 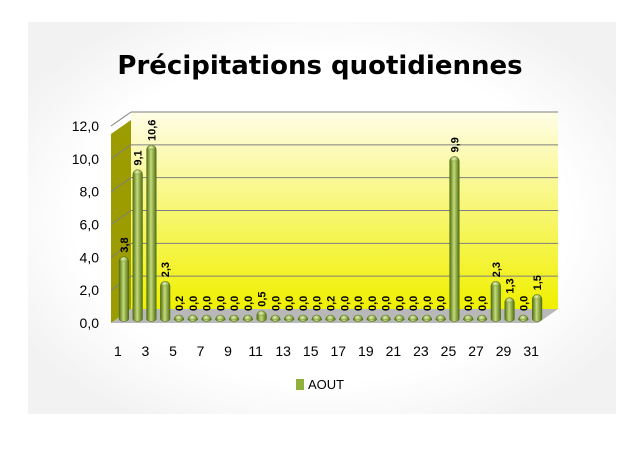 I want to click on x-tick-label: 5, so click(x=173, y=351).